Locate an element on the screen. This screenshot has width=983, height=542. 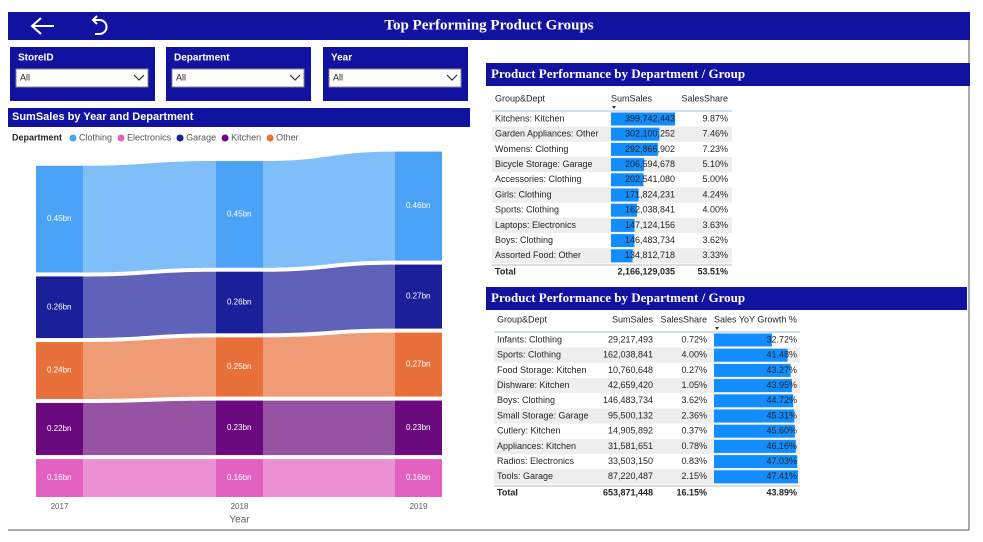
data-label: 0.22bn is located at coordinates (59, 428).